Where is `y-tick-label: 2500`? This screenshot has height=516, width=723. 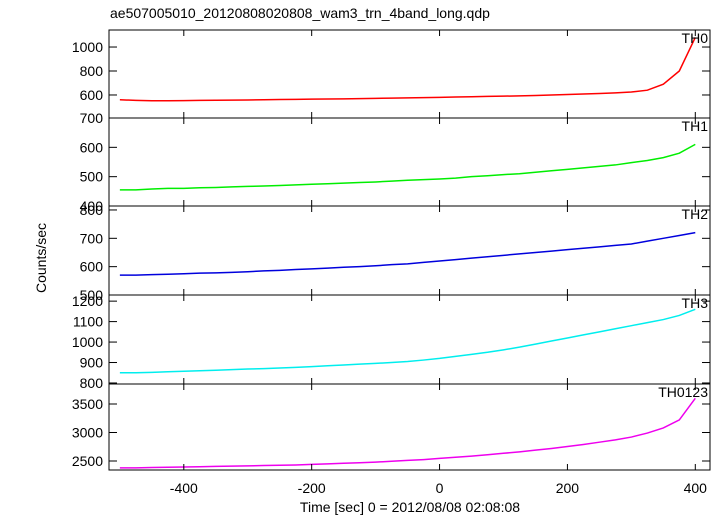
y-tick-label: 2500 is located at coordinates (87, 461).